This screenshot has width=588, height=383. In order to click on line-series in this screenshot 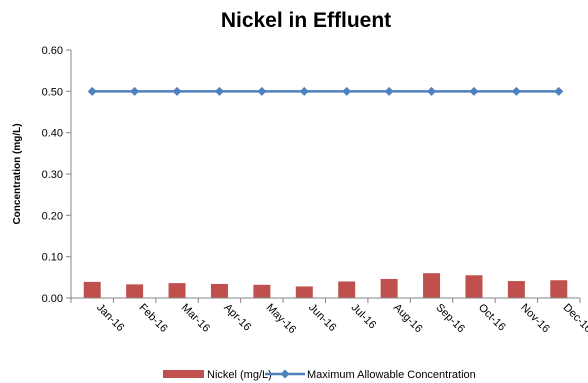, I will do `click(325, 91)`.